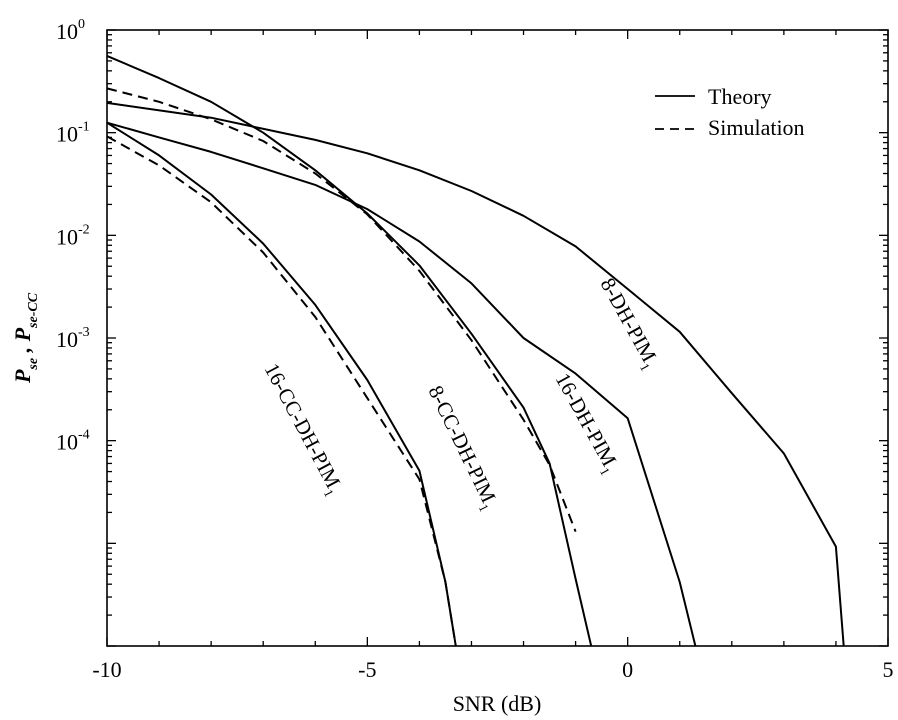  I want to click on curve-label-2: 8-CC-DH-PIM1, so click(462, 448).